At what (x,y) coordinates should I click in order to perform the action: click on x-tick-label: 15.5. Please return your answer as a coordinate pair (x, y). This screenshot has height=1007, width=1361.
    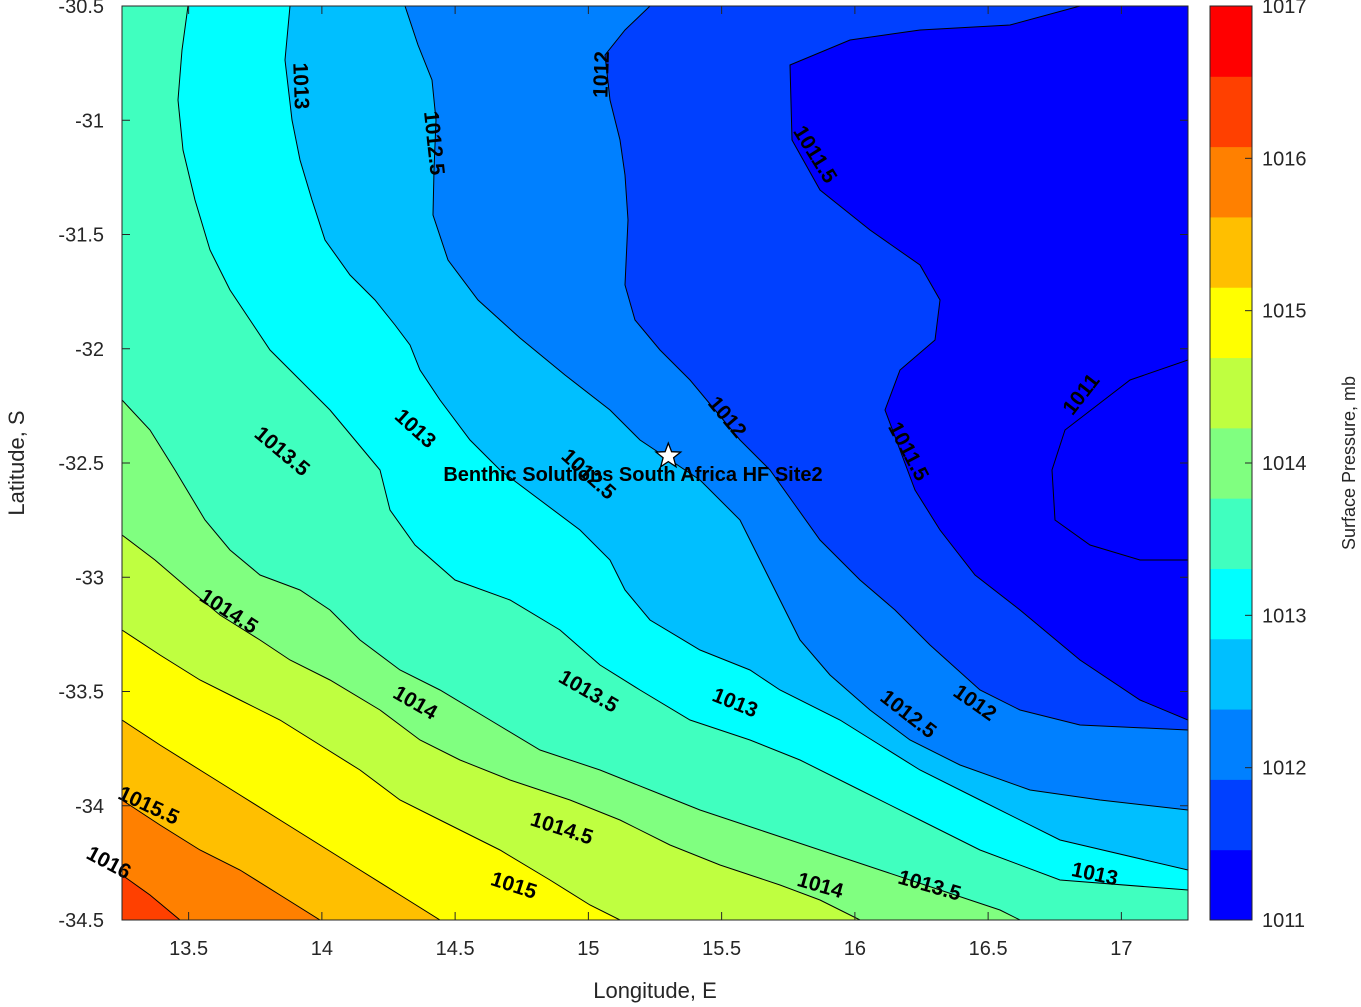
    Looking at the image, I should click on (721, 949).